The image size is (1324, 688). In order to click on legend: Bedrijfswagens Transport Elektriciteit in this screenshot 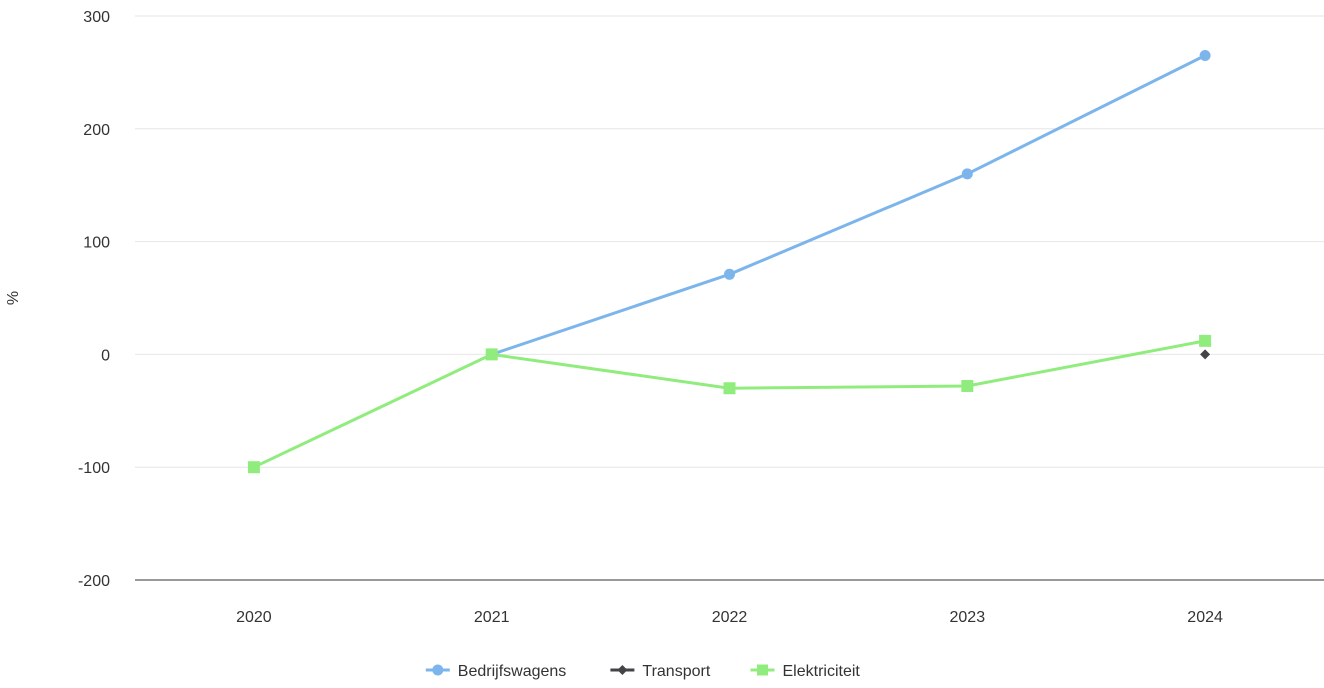, I will do `click(643, 671)`.